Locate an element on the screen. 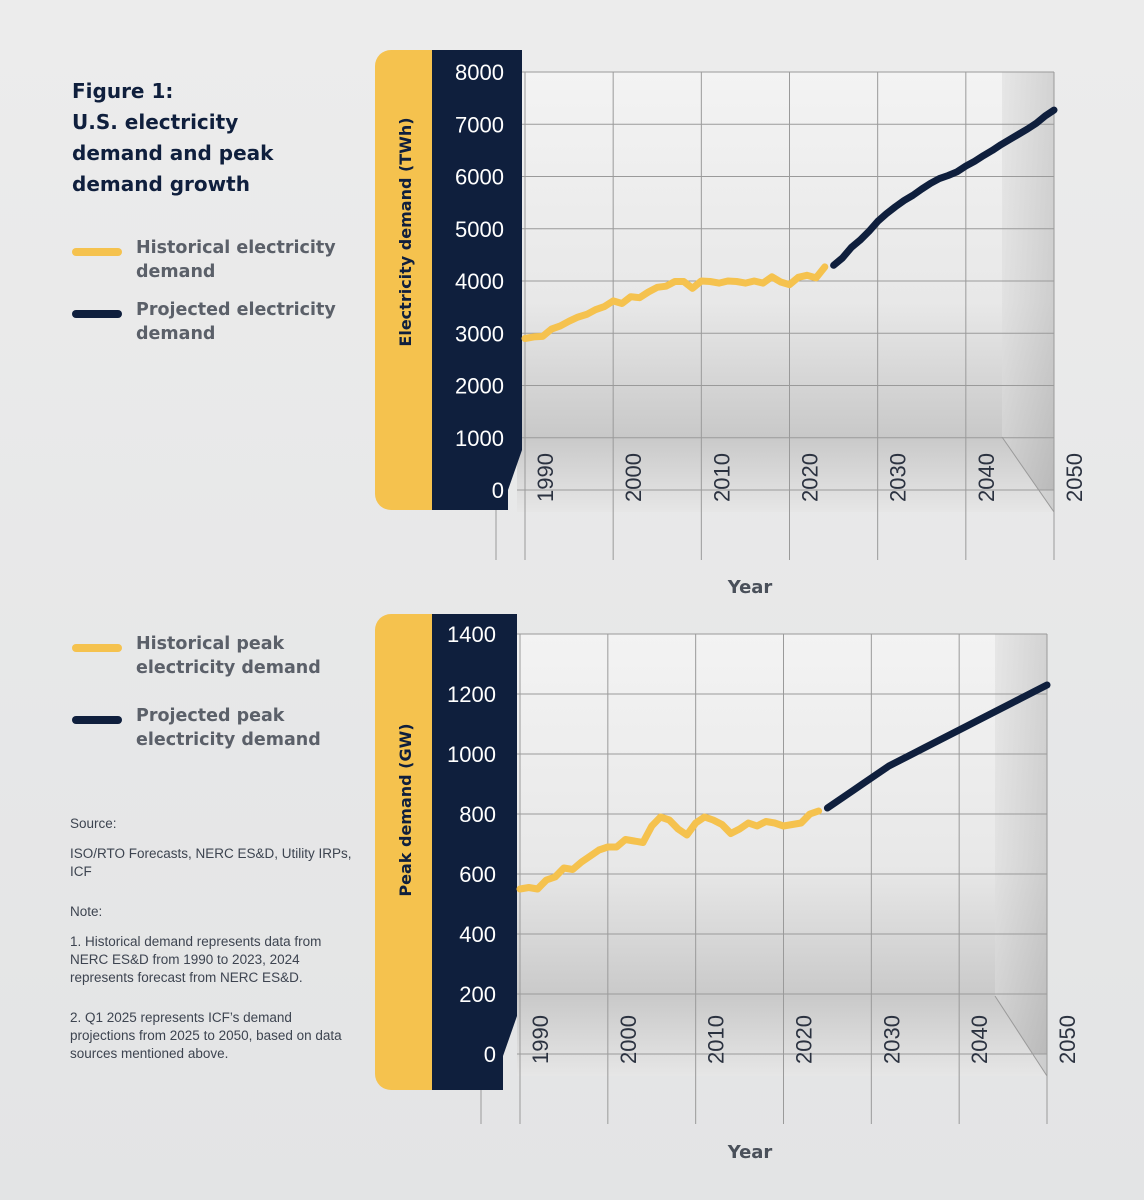 The width and height of the screenshot is (1144, 1200). title-line: demand and peak is located at coordinates (173, 153).